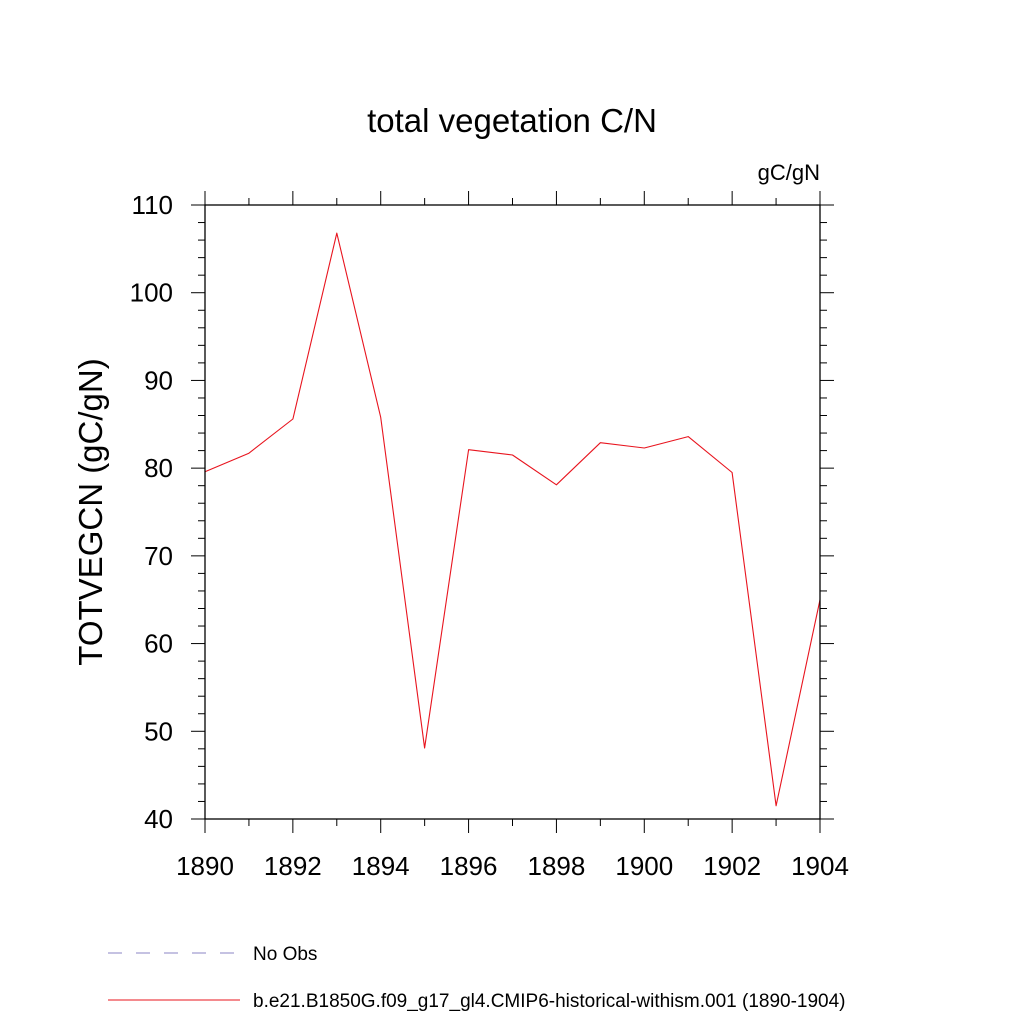 The image size is (1024, 1024). Describe the element at coordinates (789, 172) in the screenshot. I see `units-label: gC/gN` at that location.